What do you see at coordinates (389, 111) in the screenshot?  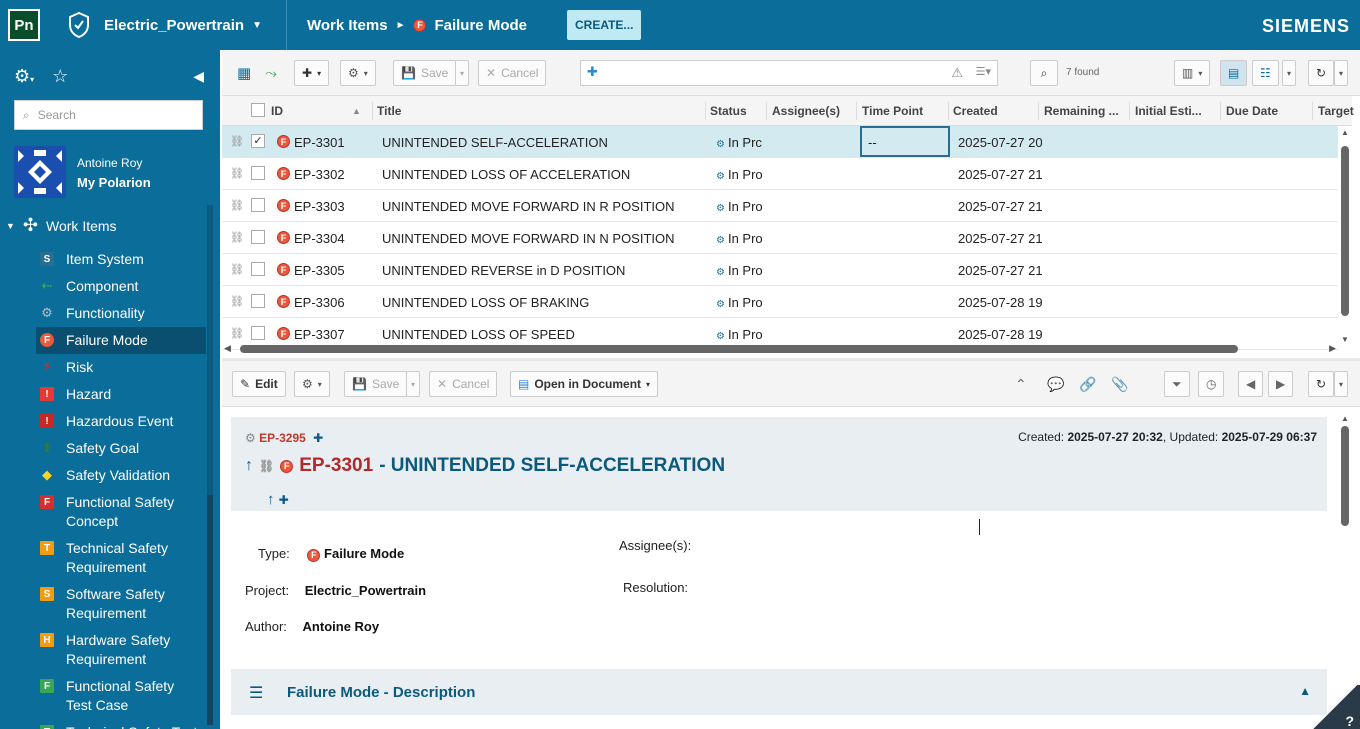 I see `col-title: Title` at bounding box center [389, 111].